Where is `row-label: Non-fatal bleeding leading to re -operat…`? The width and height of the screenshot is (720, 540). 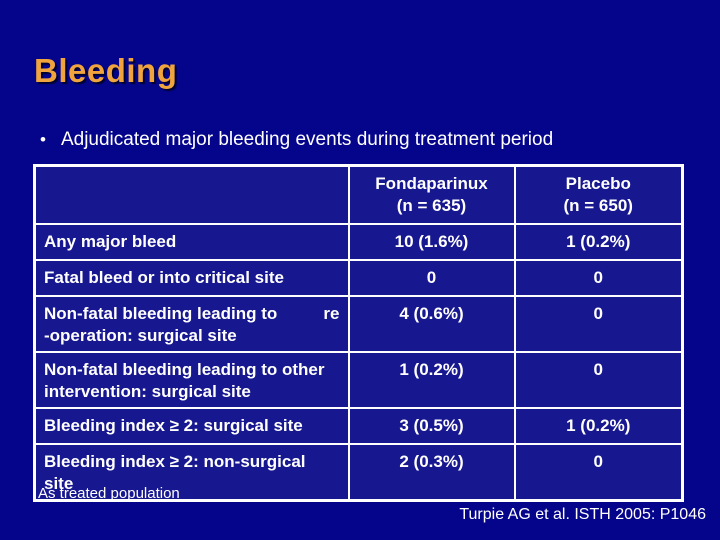
row-label: Non-fatal bleeding leading to re -operat… is located at coordinates (191, 324).